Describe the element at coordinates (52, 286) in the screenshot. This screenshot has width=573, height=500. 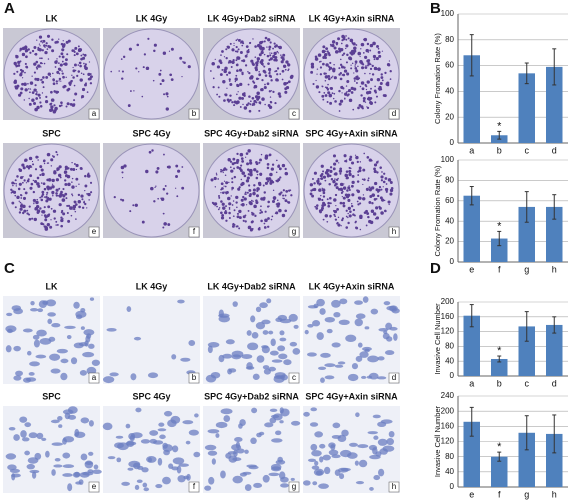
I see `image-title: LK` at that location.